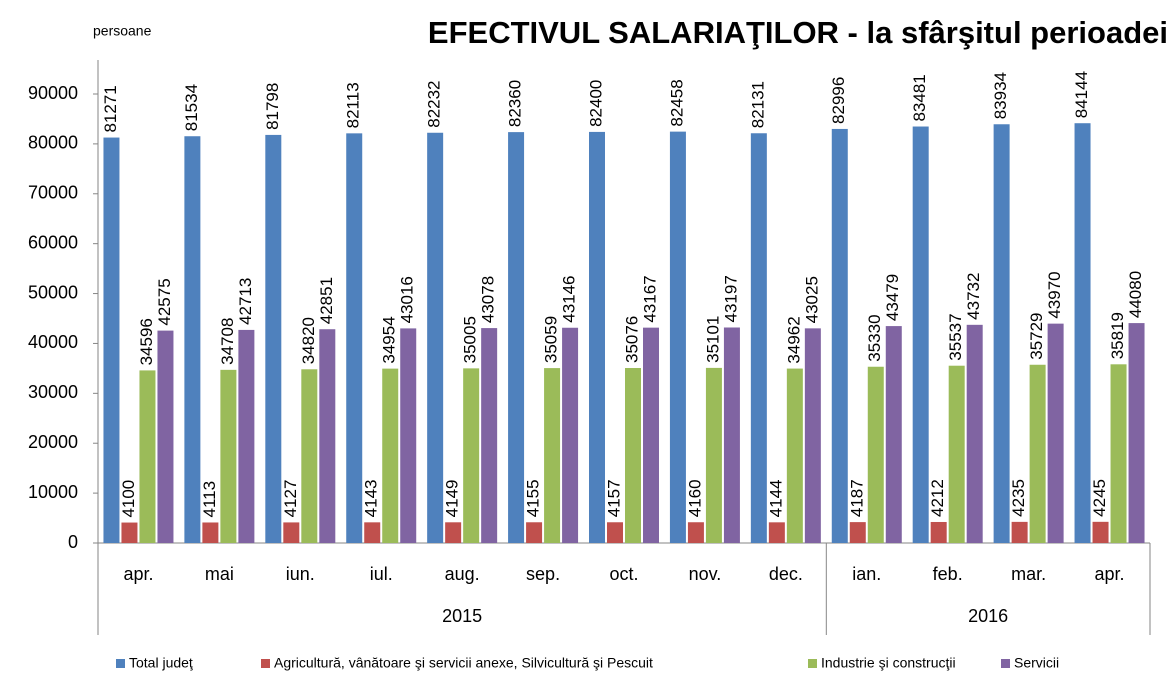 Image resolution: width=1173 pixels, height=675 pixels. What do you see at coordinates (569, 298) in the screenshot?
I see `value-label: 43146` at bounding box center [569, 298].